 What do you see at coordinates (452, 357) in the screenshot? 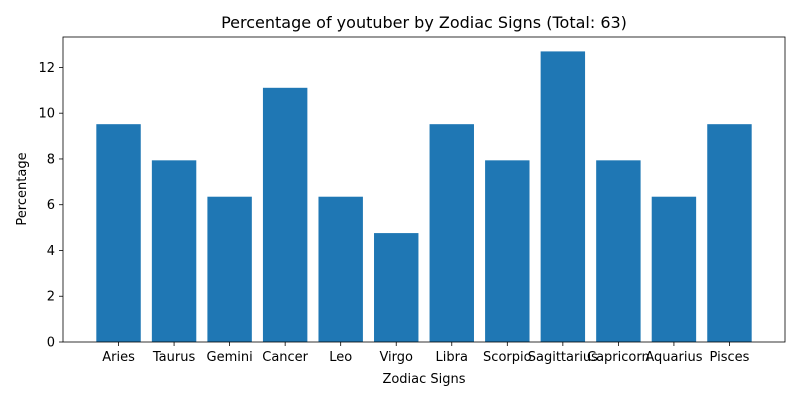
I see `x-tick-label: Libra` at bounding box center [452, 357].